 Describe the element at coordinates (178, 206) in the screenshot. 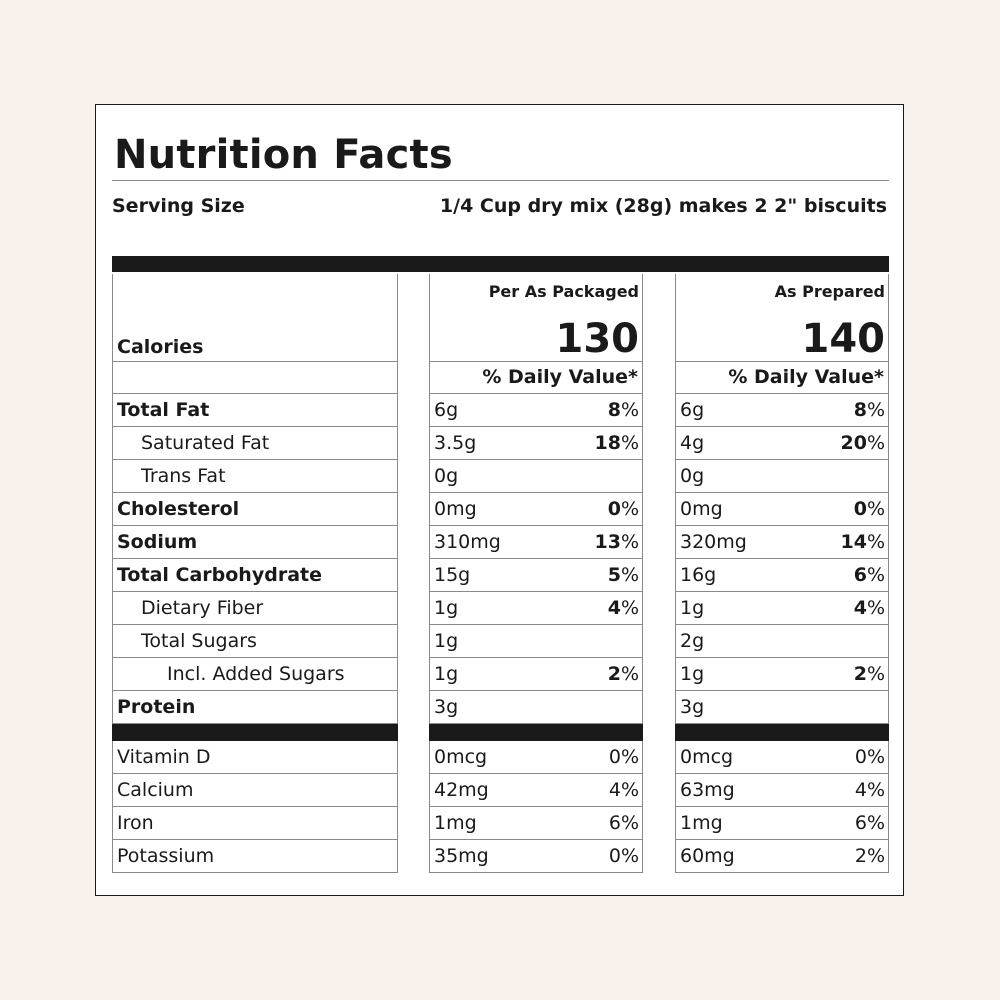

I see `serving-size-label: Serving Size` at that location.